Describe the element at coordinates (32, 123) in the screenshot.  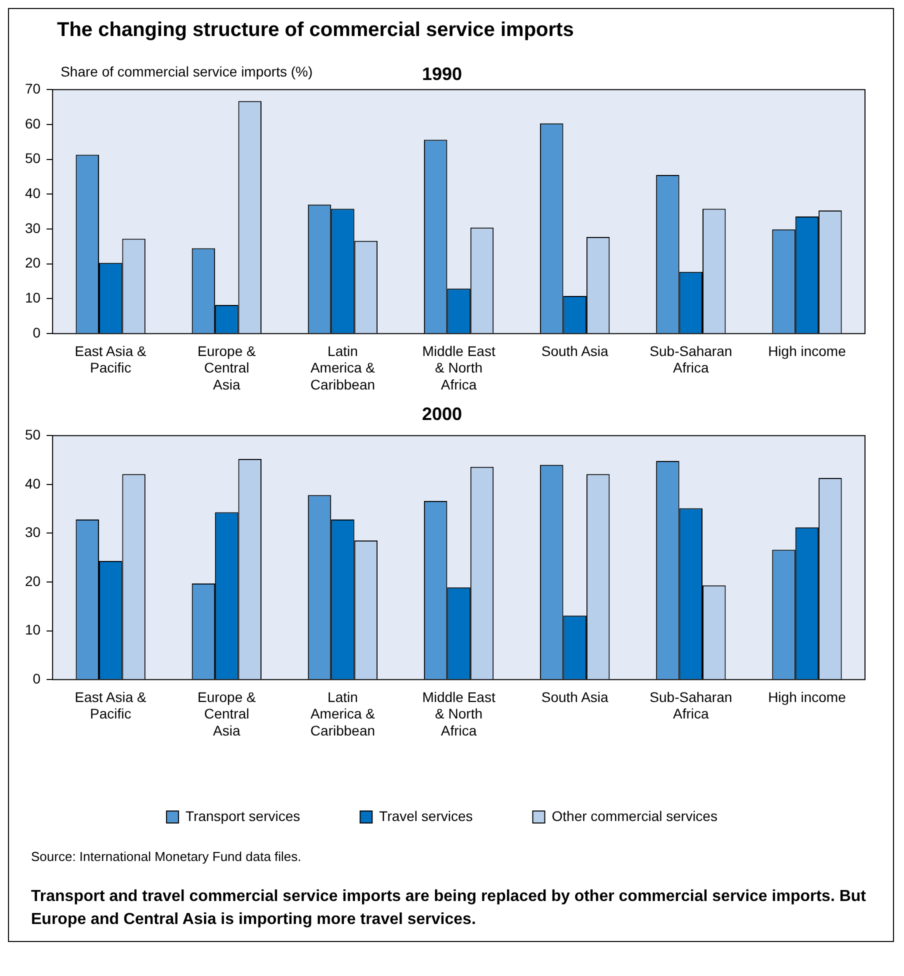
I see `y-tick-label: 60` at that location.